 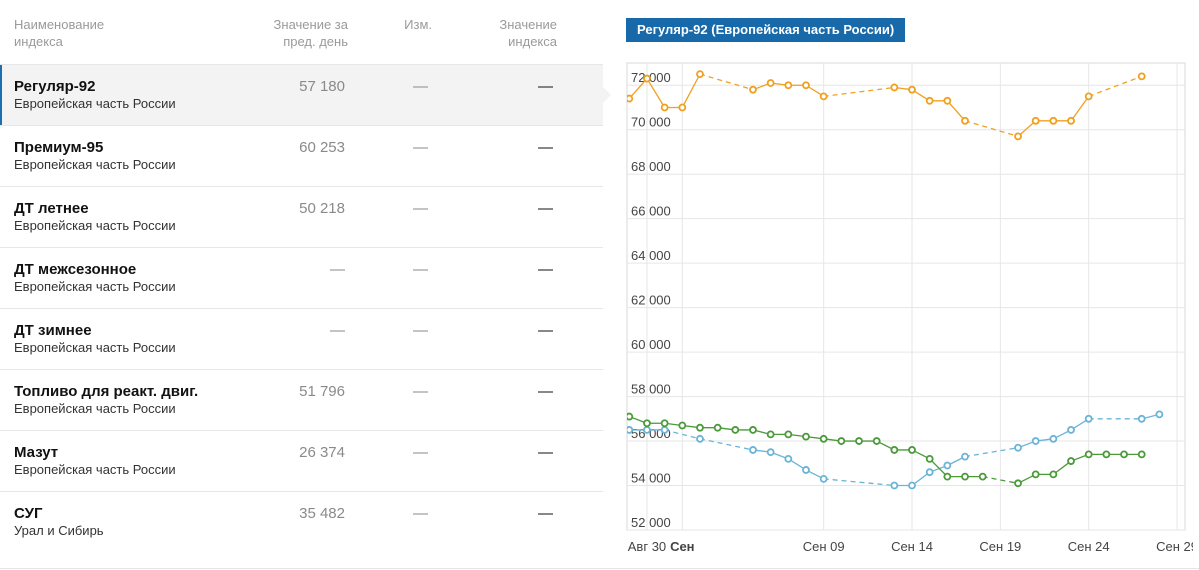 What do you see at coordinates (886, 450) in the screenshot?
I see `series-green` at bounding box center [886, 450].